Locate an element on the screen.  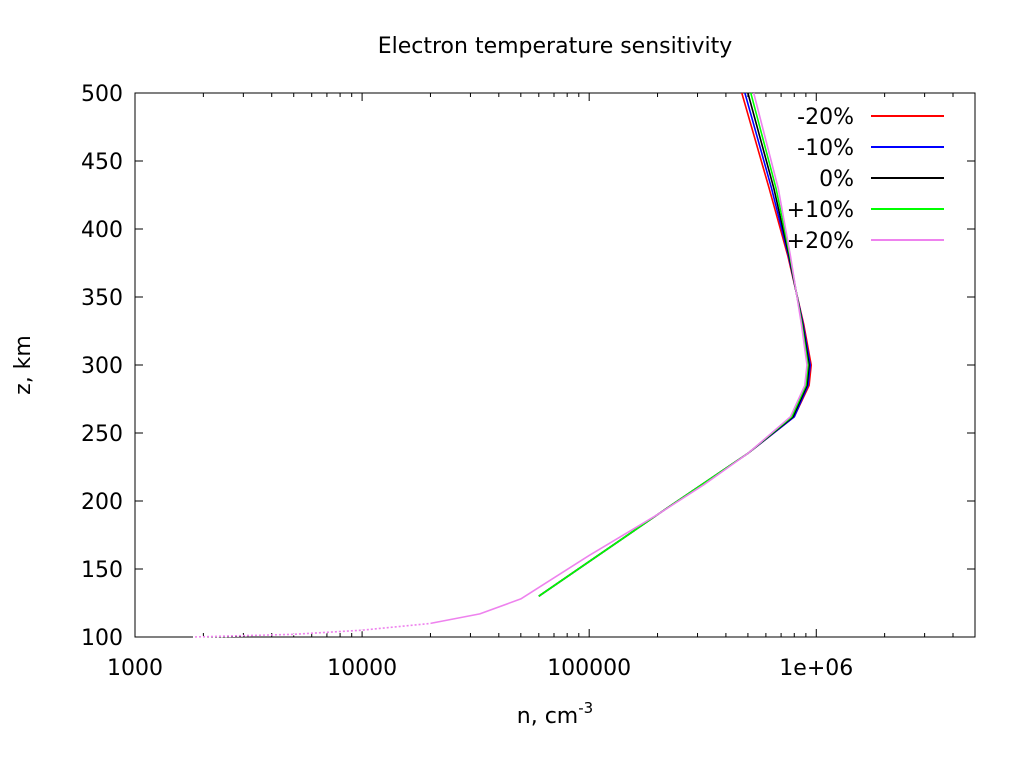
y-tick-label: 400 is located at coordinates (102, 230).